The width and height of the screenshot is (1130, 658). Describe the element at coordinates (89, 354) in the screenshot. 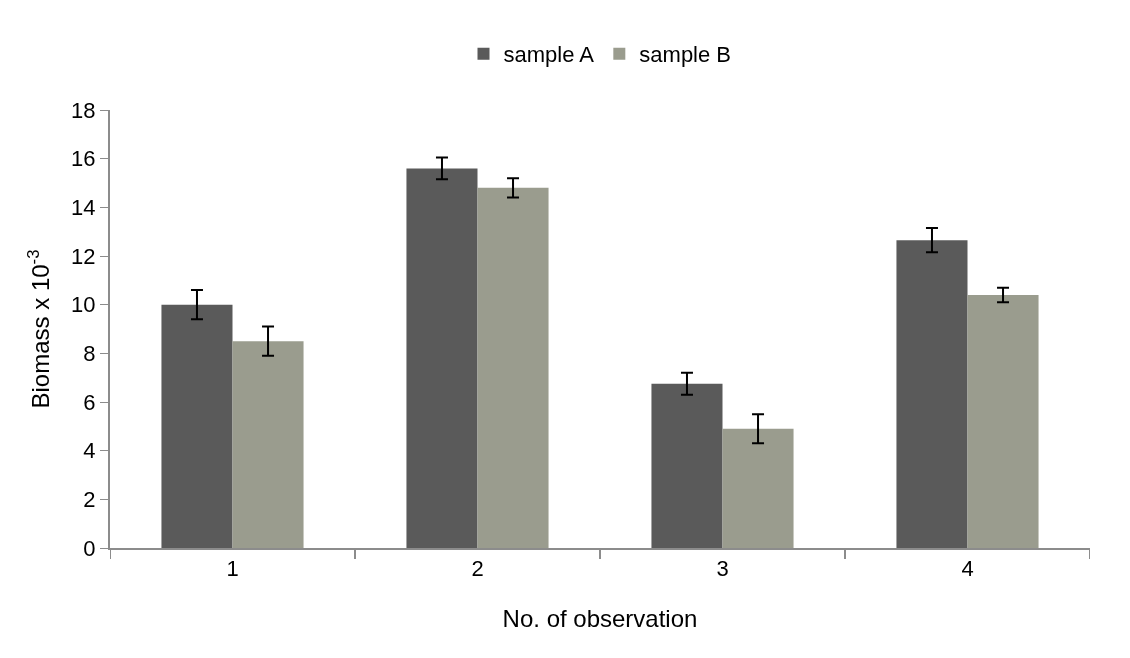

I see `y-tick-label: 8` at that location.